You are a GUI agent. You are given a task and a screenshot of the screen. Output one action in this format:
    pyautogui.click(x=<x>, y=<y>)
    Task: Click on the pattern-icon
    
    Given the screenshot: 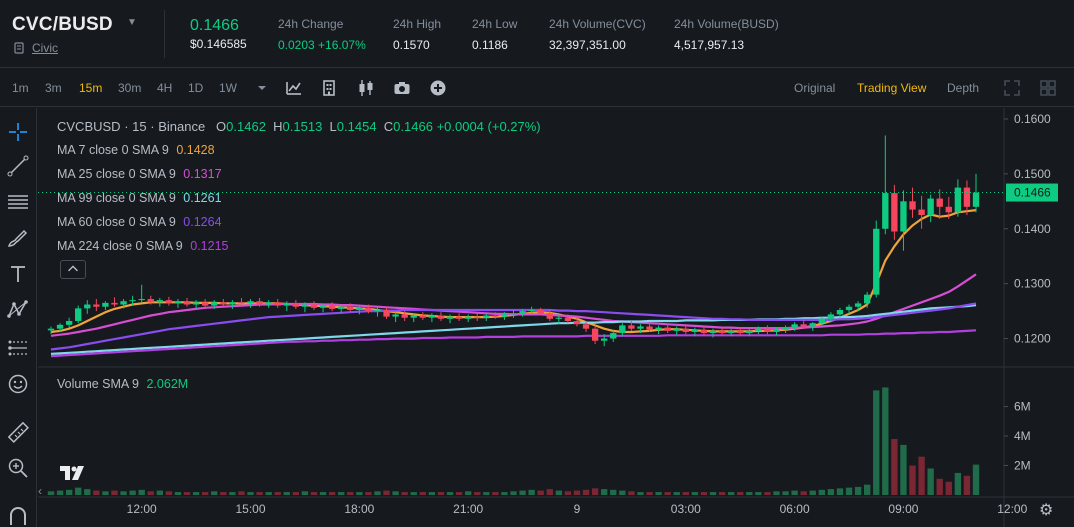 What is the action you would take?
    pyautogui.click(x=18, y=310)
    